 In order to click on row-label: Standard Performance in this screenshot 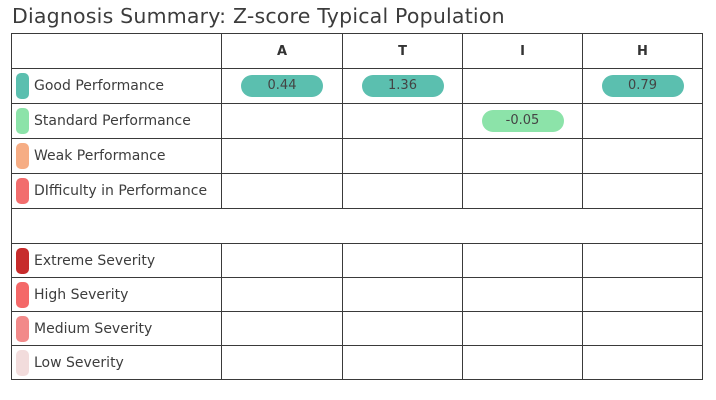, I will do `click(112, 121)`.